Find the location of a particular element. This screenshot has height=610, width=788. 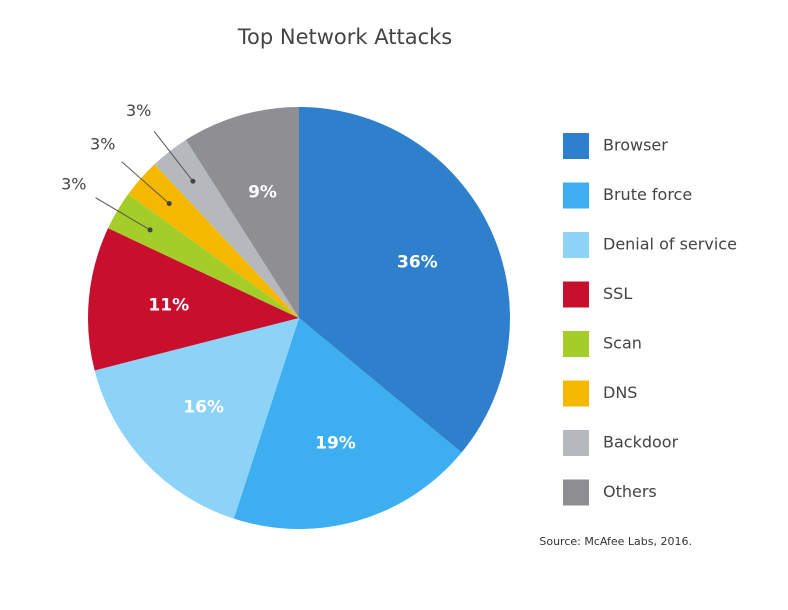

legend-label: Denial of service is located at coordinates (670, 244).